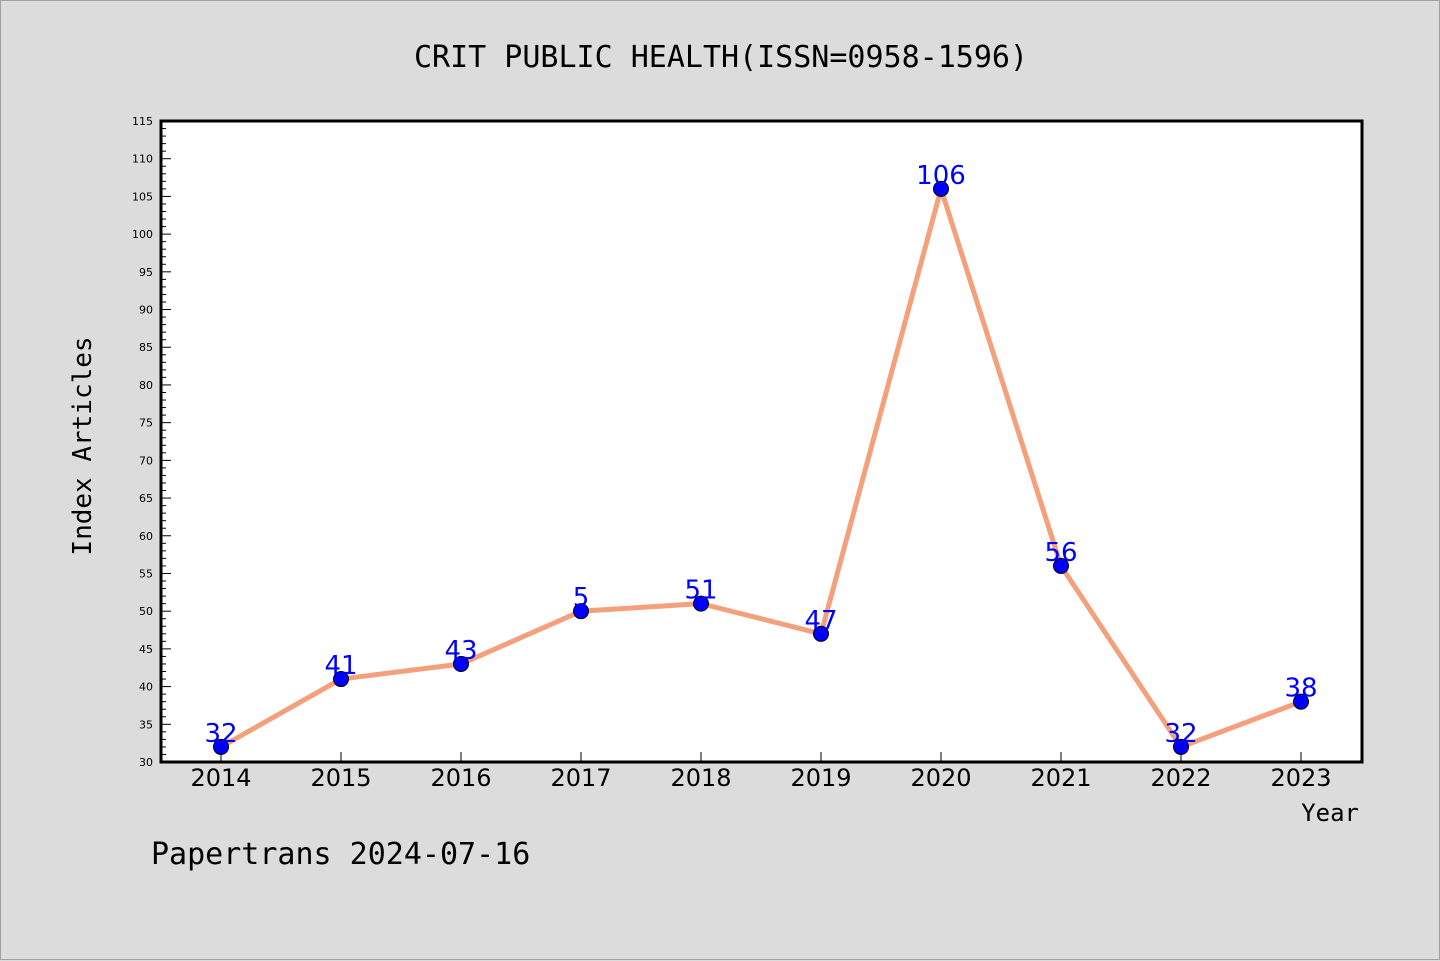  I want to click on x-tick-label: 2021, so click(1060, 778).